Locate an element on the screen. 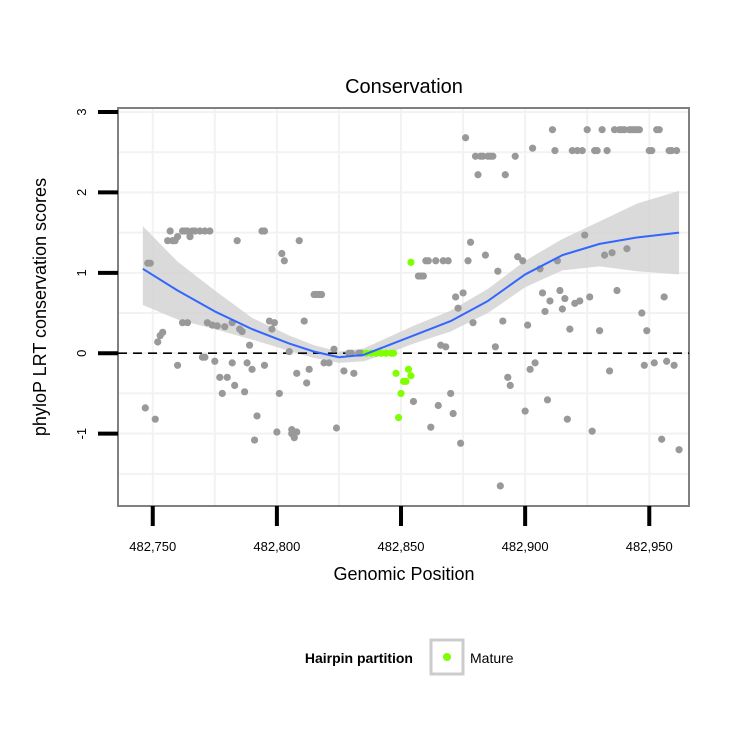 The image size is (750, 750). x-axis: 482,750 482,800 482,850 482,900 482,950 is located at coordinates (401, 530).